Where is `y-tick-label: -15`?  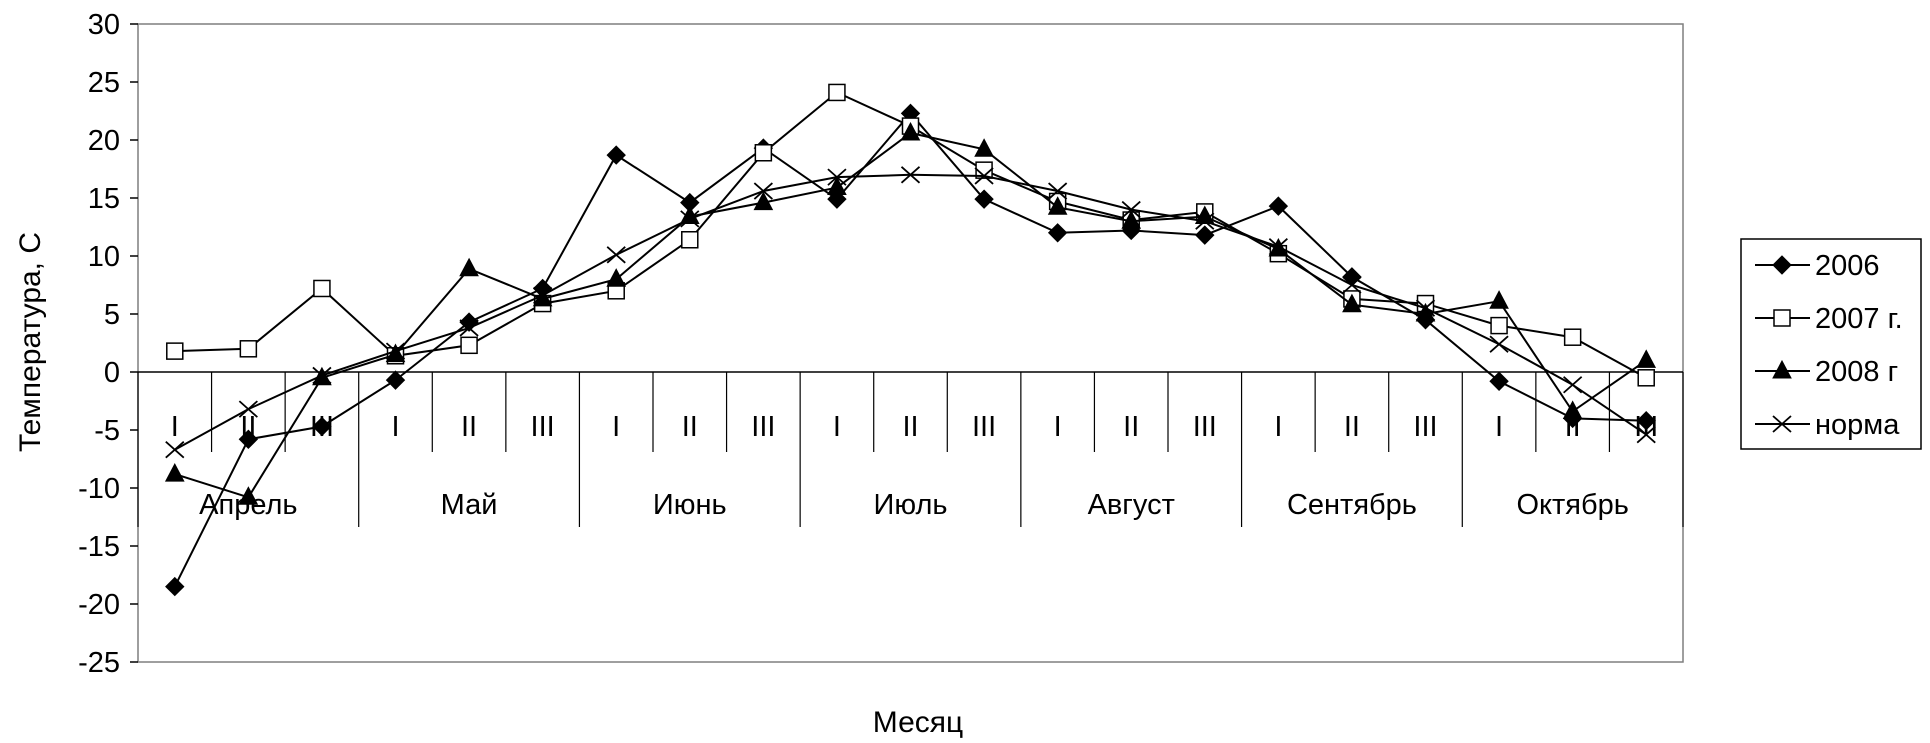 y-tick-label: -15 is located at coordinates (99, 547).